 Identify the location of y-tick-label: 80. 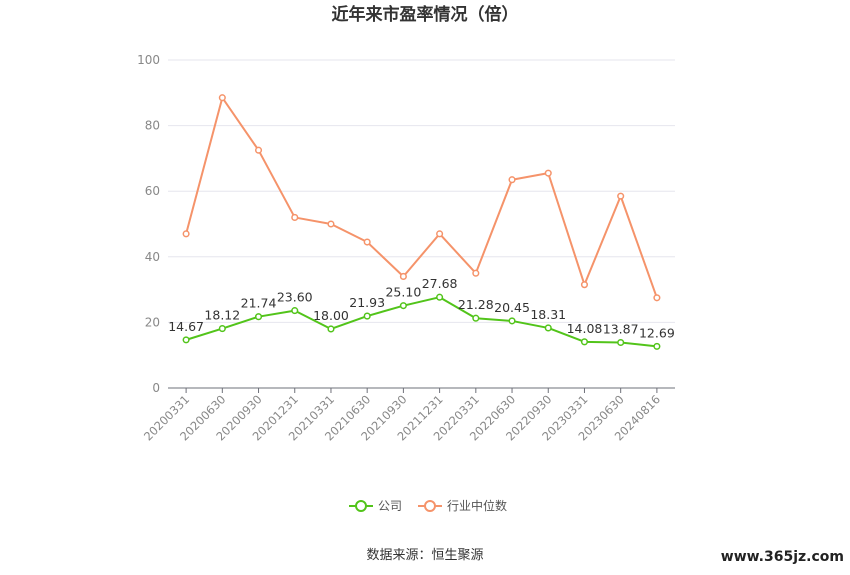
(152, 126).